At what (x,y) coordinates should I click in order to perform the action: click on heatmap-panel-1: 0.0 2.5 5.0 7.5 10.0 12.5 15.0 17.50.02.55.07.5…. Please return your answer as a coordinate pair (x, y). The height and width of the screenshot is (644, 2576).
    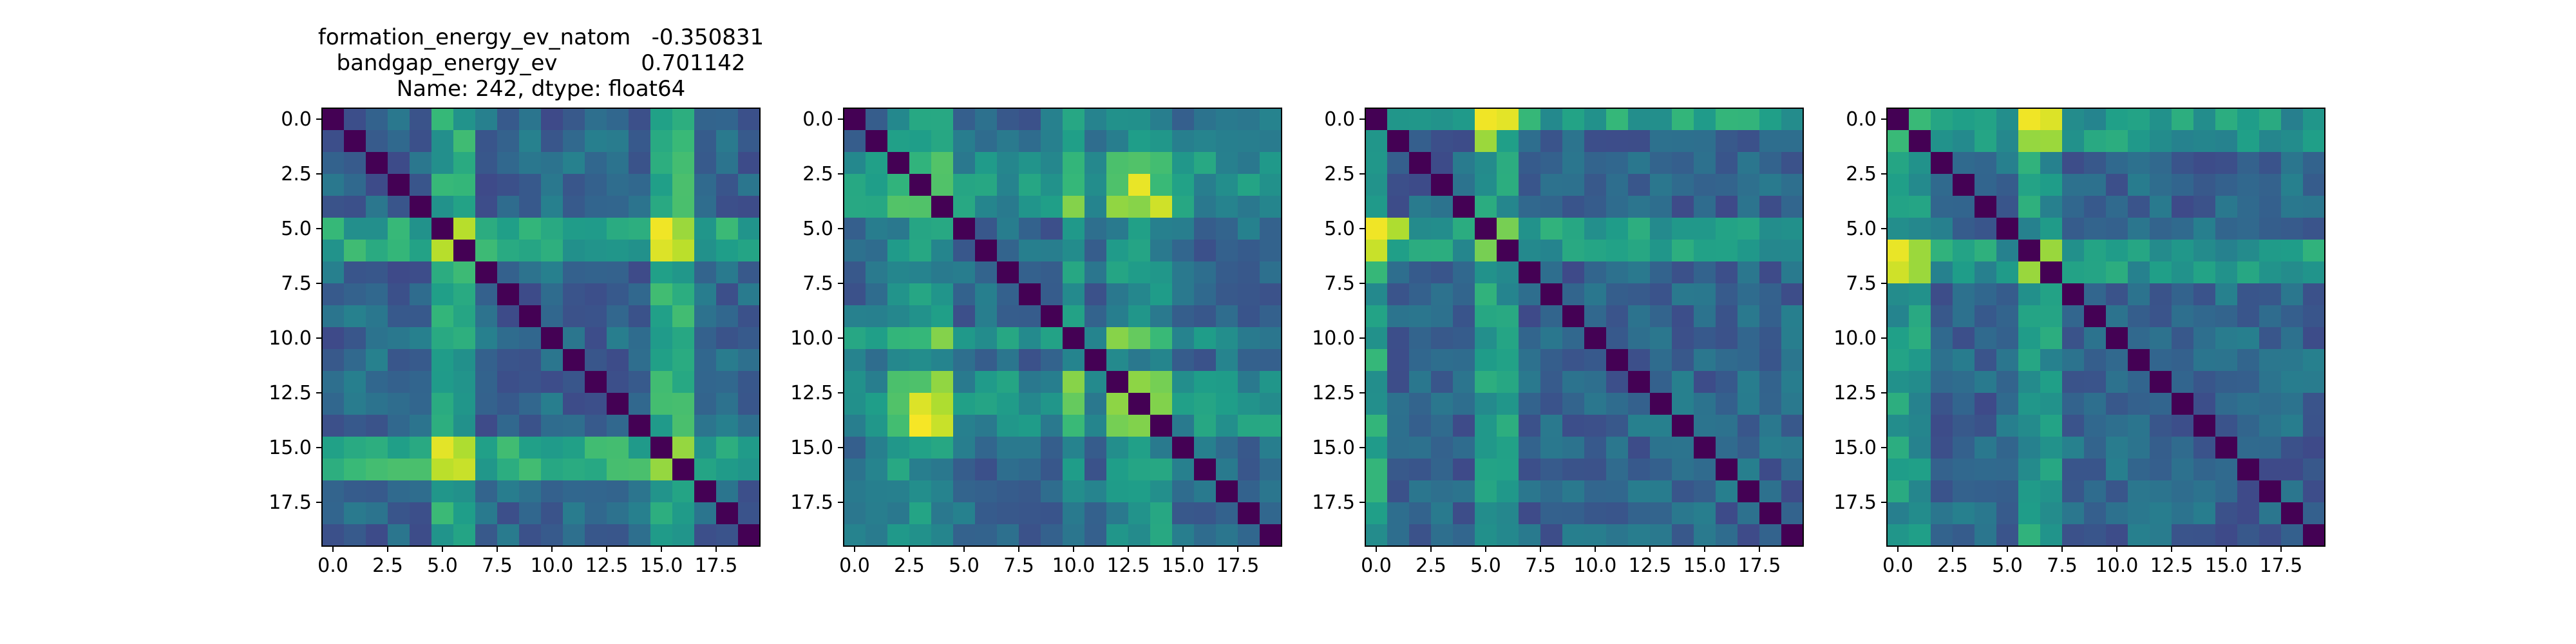
    Looking at the image, I should click on (515, 342).